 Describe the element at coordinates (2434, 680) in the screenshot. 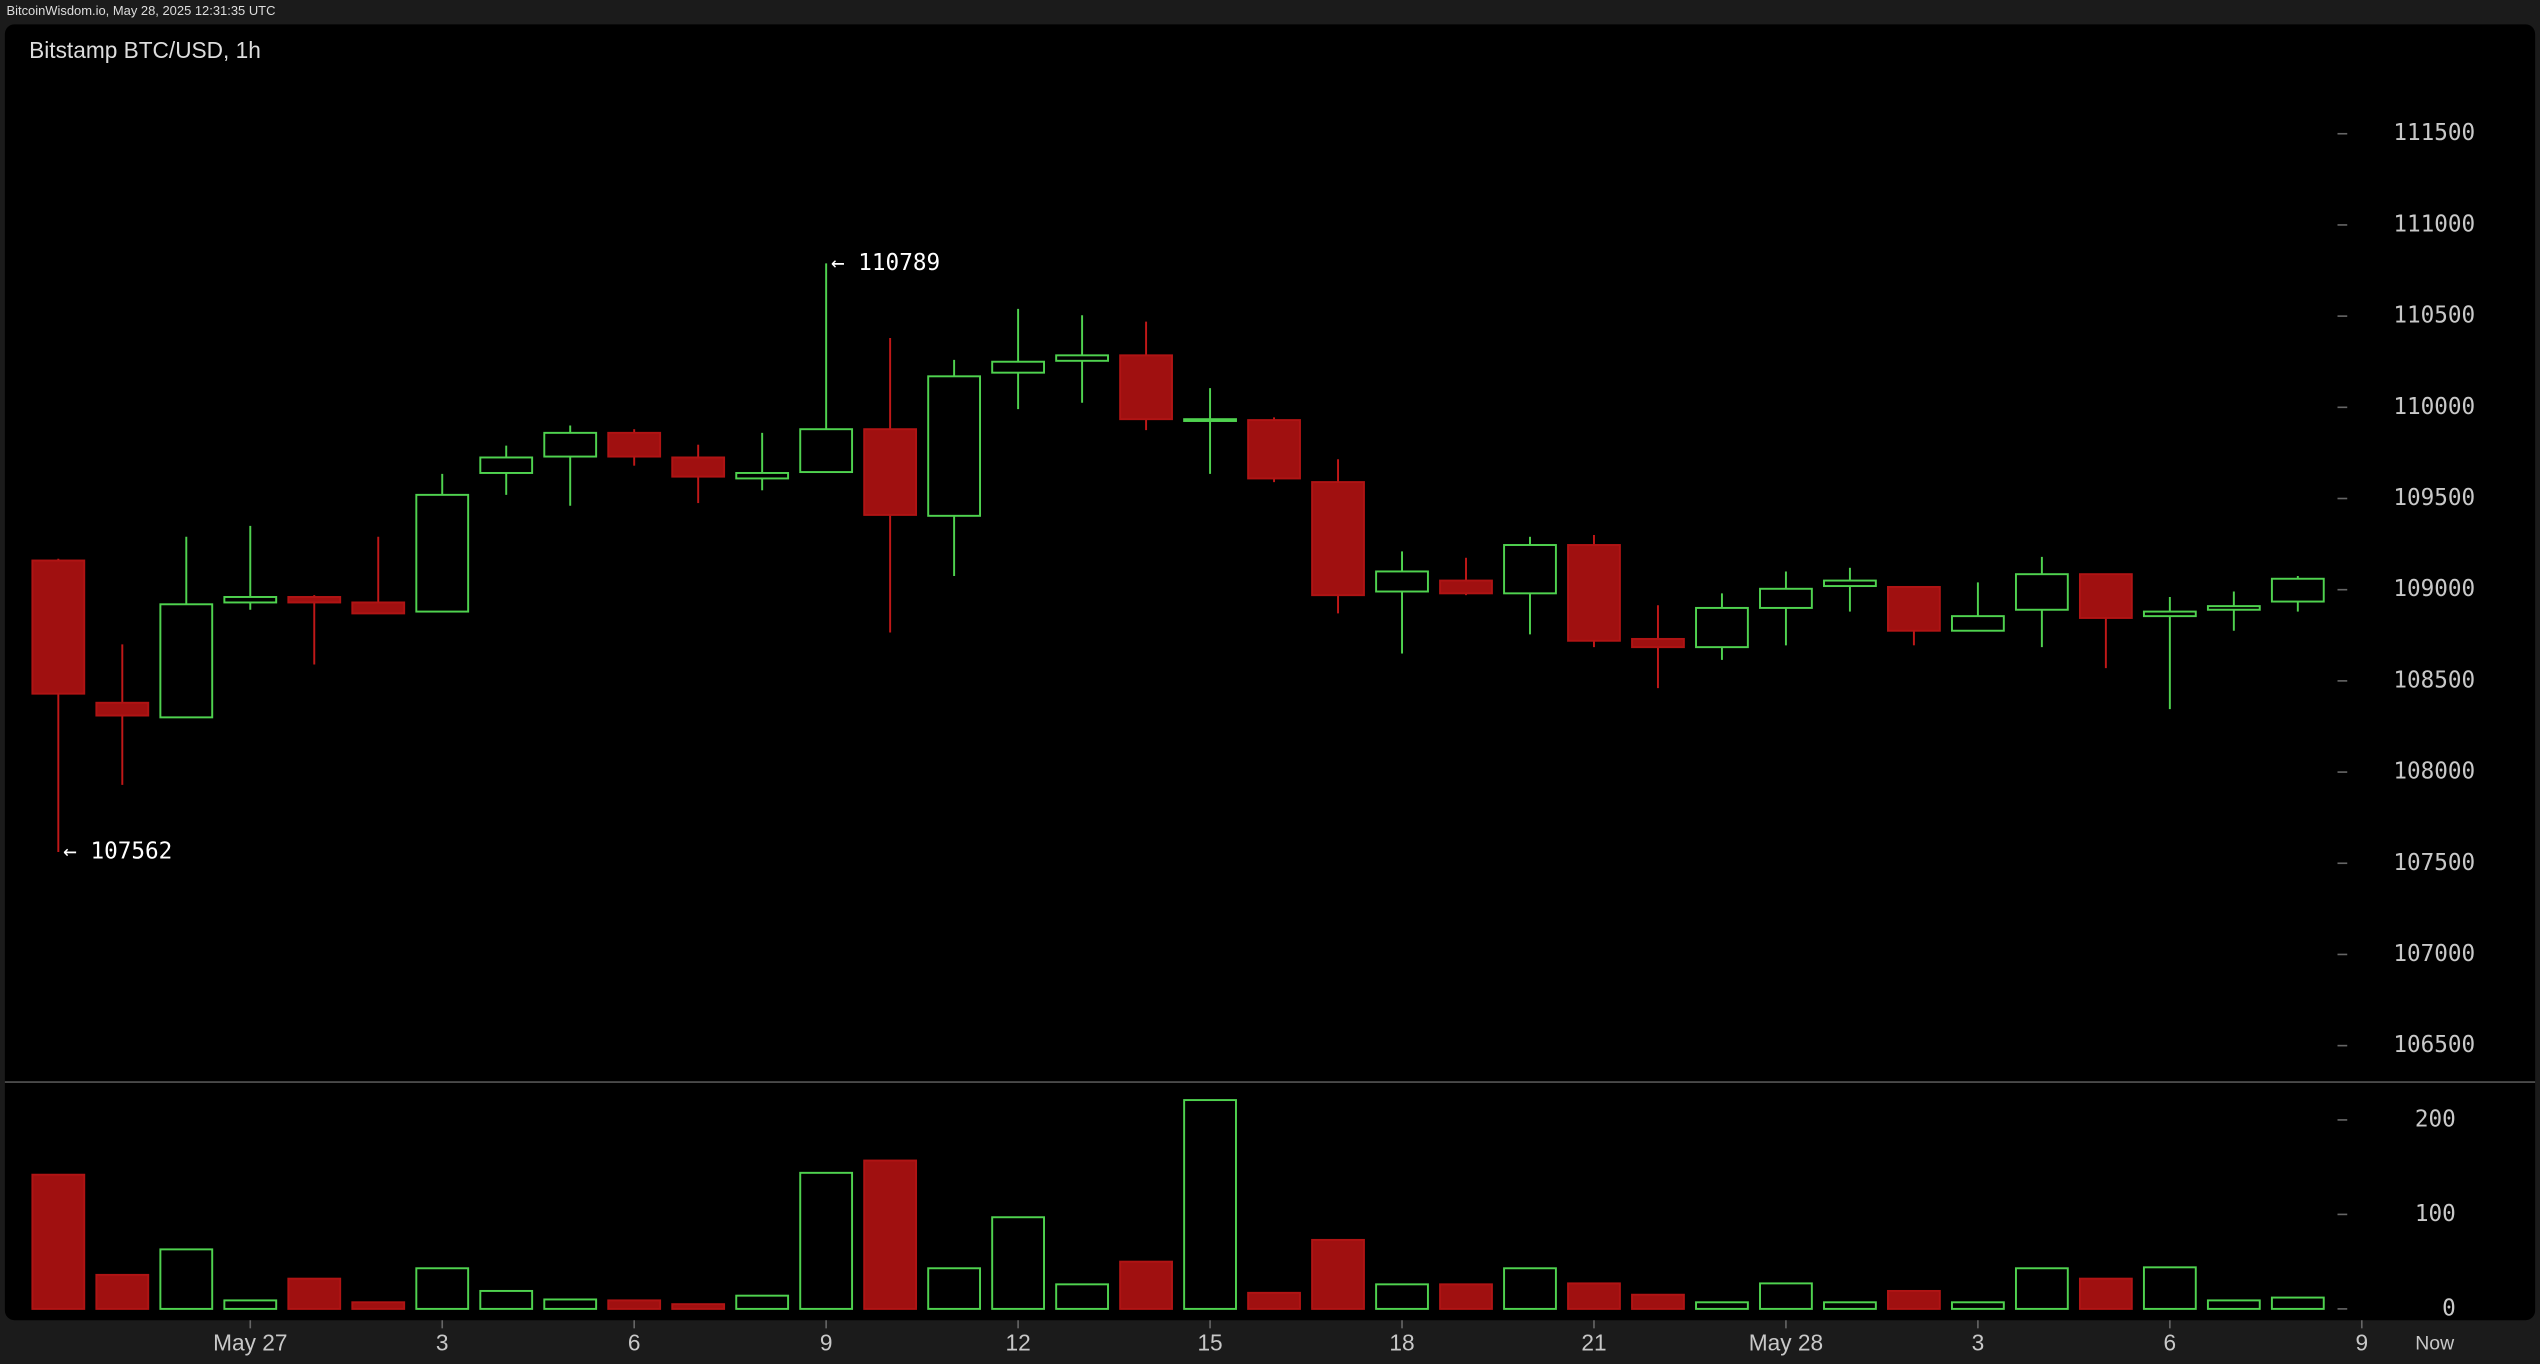

I see `y-tick-label: 108500` at that location.